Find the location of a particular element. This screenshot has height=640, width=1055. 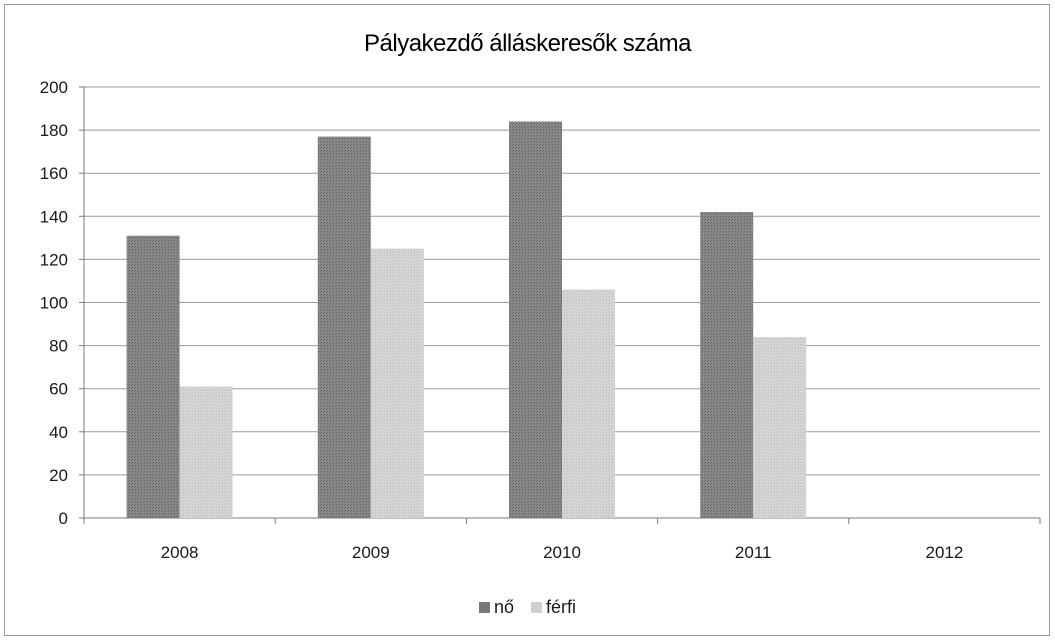

legend: nő férfi is located at coordinates (527, 607).